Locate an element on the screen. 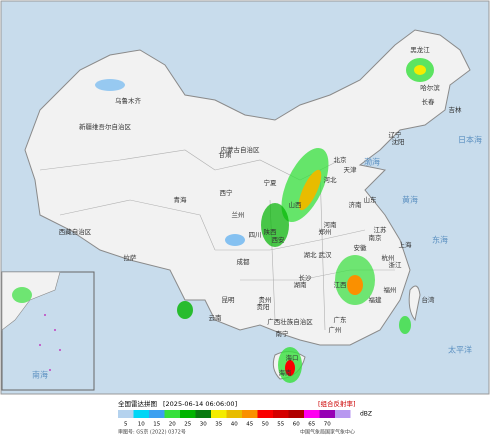  place-label: 贵阳 is located at coordinates (263, 306).